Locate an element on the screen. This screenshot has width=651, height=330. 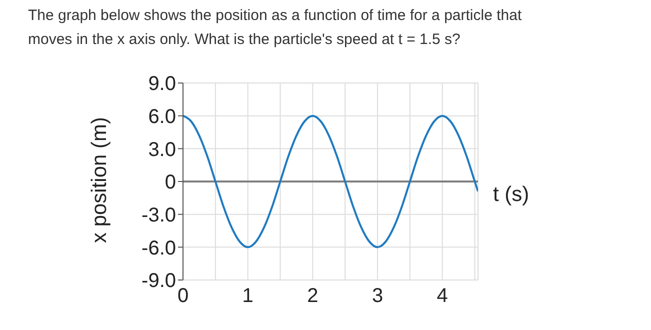
y-tick-label: 9.0 is located at coordinates (162, 84).